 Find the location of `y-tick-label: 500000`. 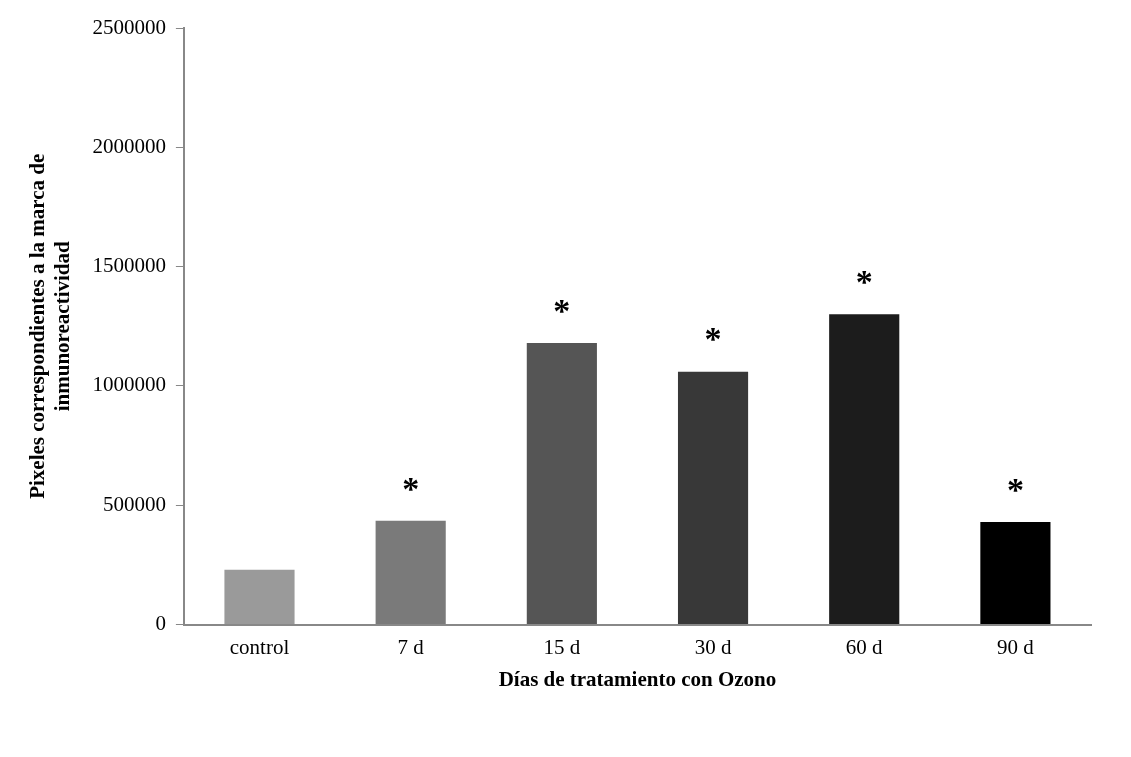

y-tick-label: 500000 is located at coordinates (134, 503).